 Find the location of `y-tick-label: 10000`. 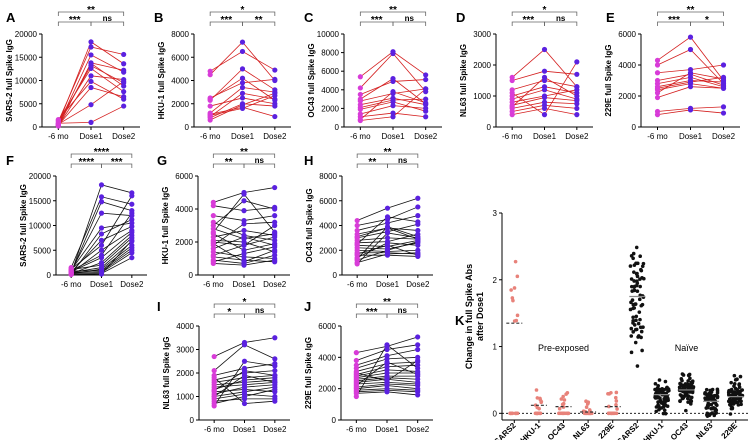

y-tick-label: 10000 is located at coordinates (328, 34).